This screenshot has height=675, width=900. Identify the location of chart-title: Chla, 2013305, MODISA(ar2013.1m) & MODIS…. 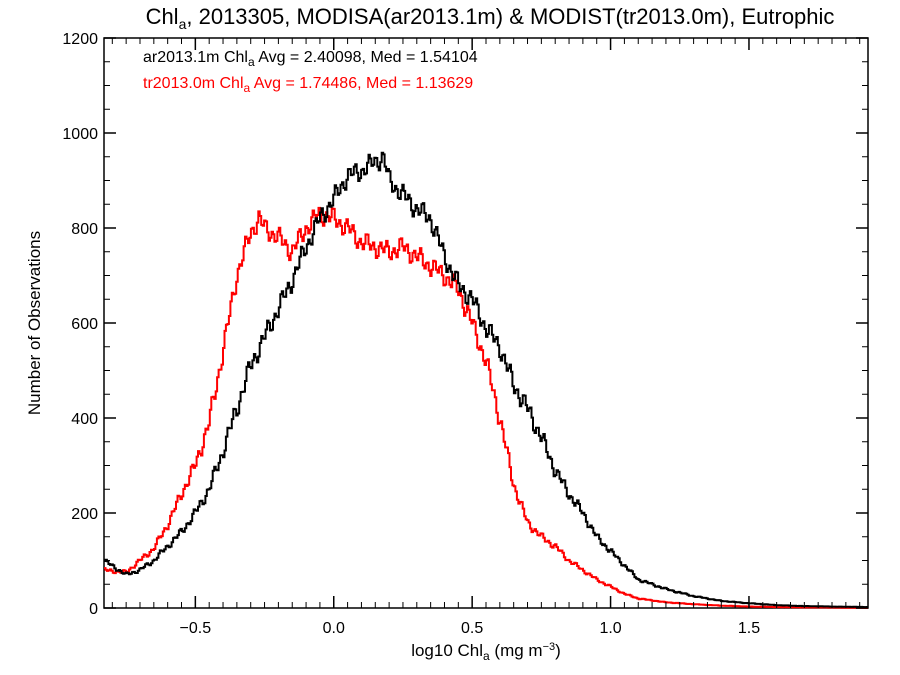
(490, 18).